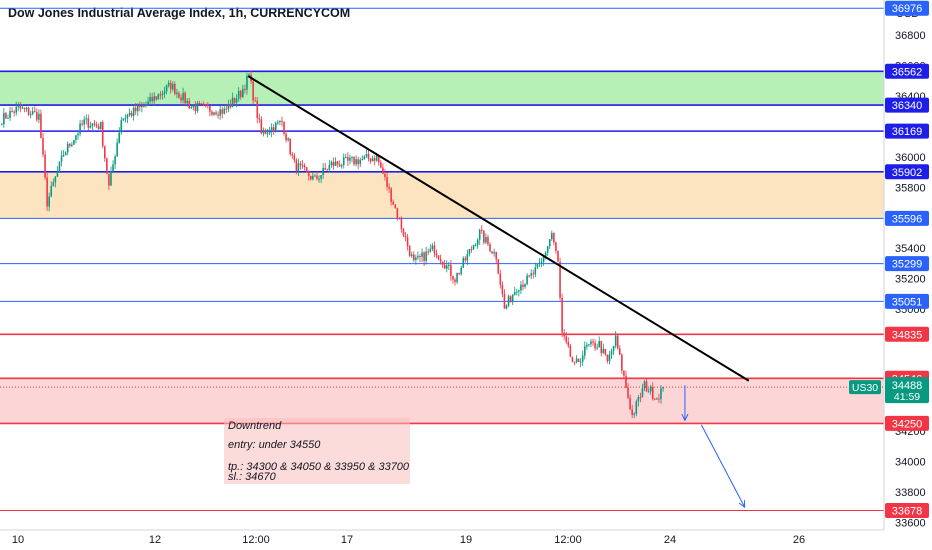 This screenshot has width=932, height=550. What do you see at coordinates (466, 540) in the screenshot?
I see `time-tick-label: 19` at bounding box center [466, 540].